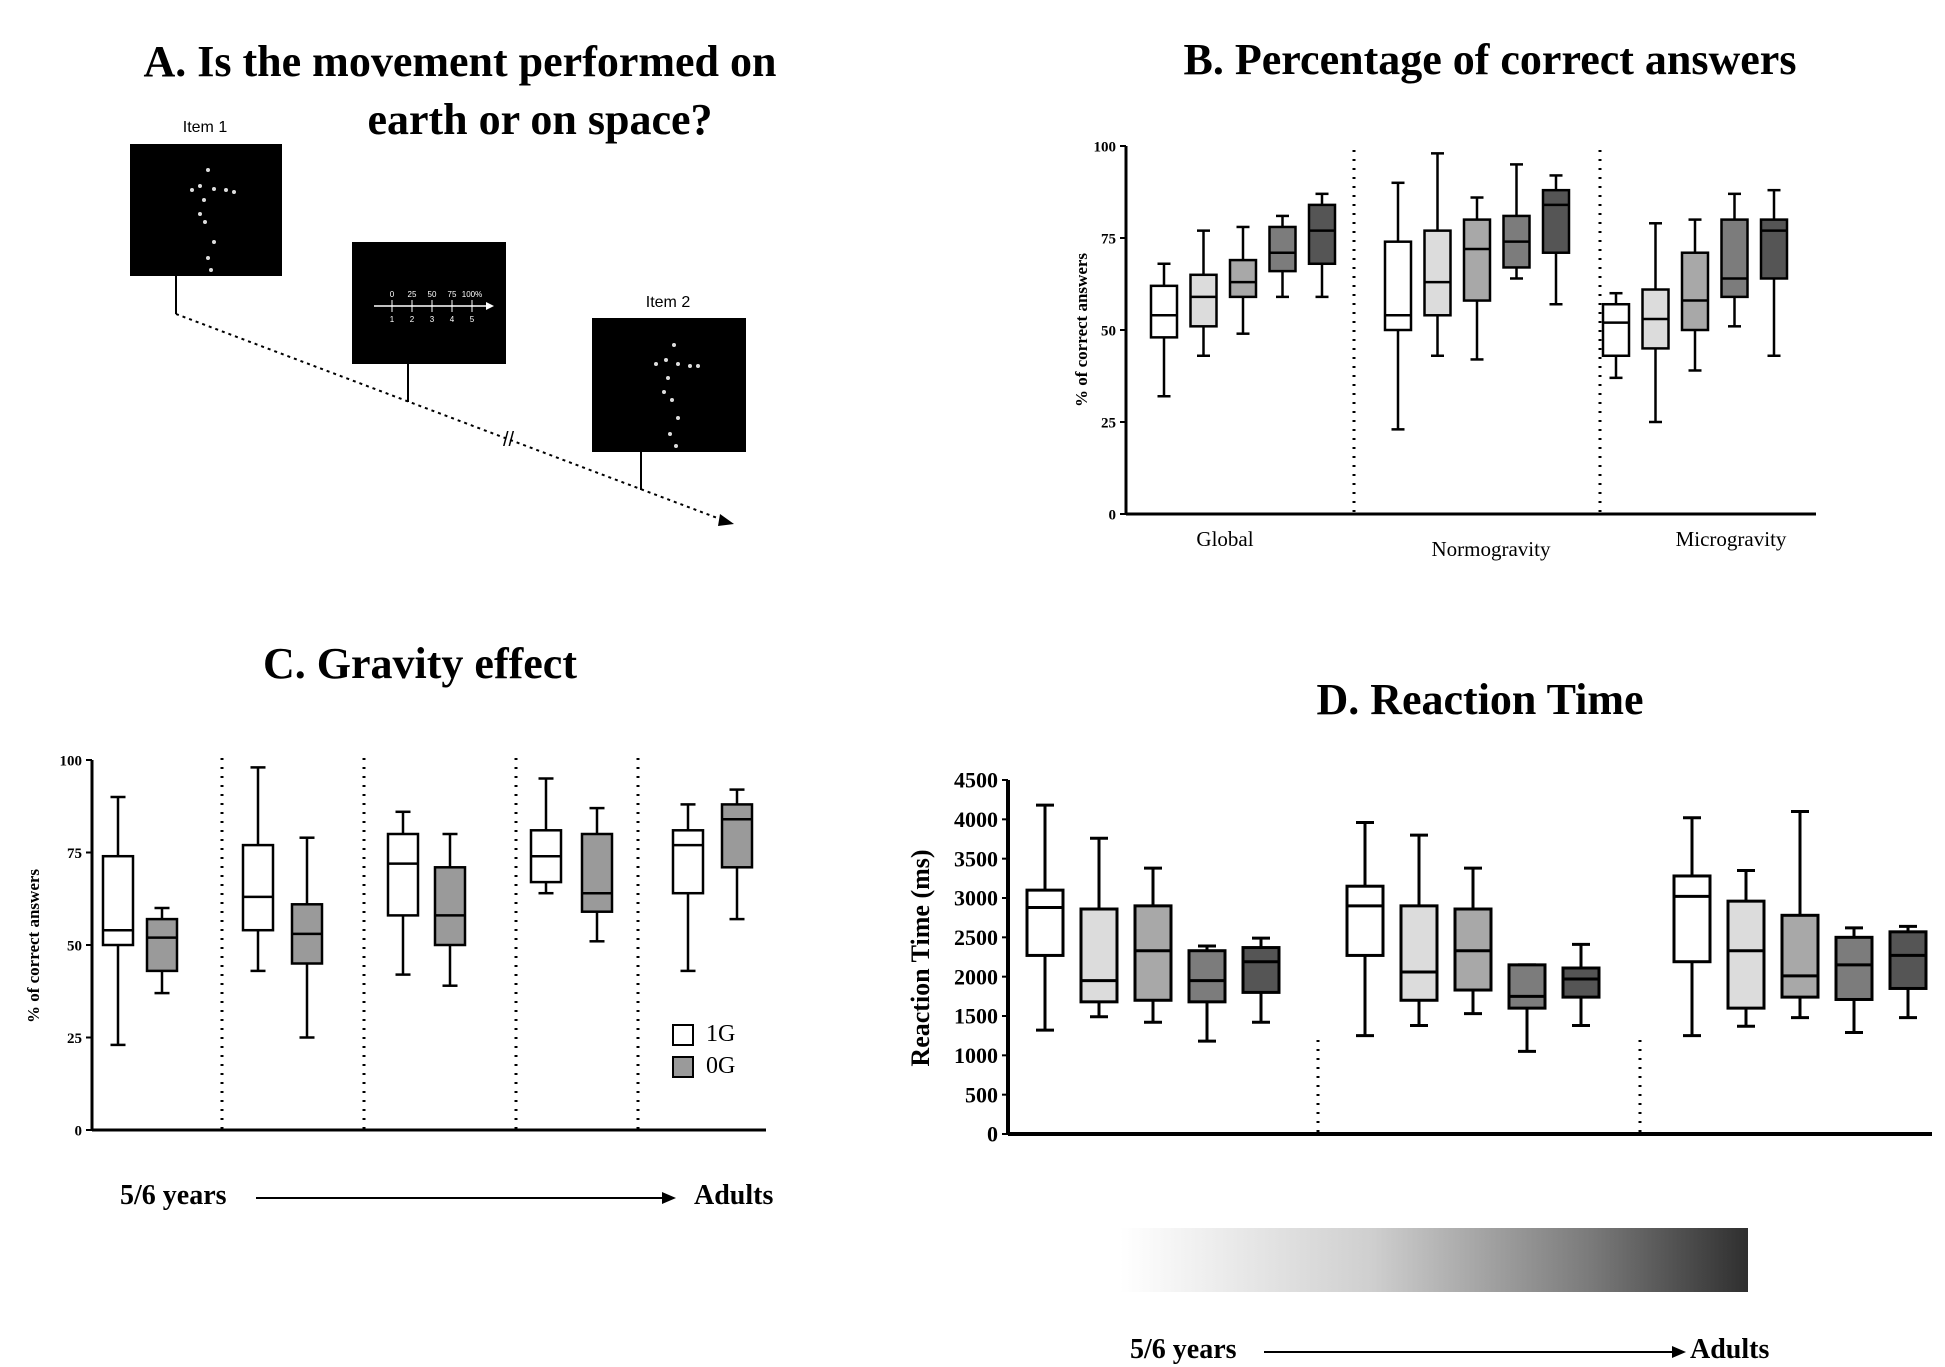 The height and width of the screenshot is (1367, 1945). Describe the element at coordinates (79, 1131) in the screenshot. I see `chart-c-ytick-label: 0` at that location.